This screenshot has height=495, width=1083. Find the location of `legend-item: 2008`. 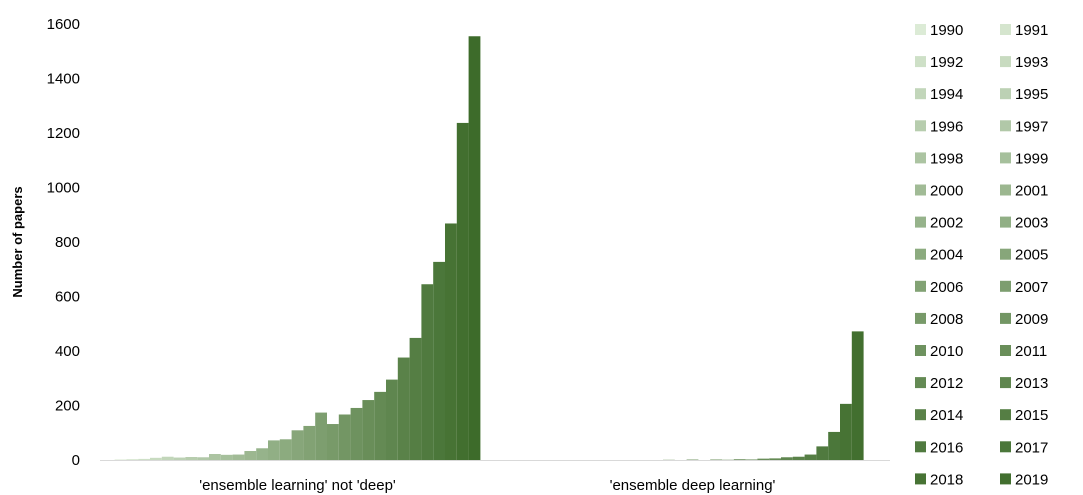

legend-item: 2008 is located at coordinates (939, 319).